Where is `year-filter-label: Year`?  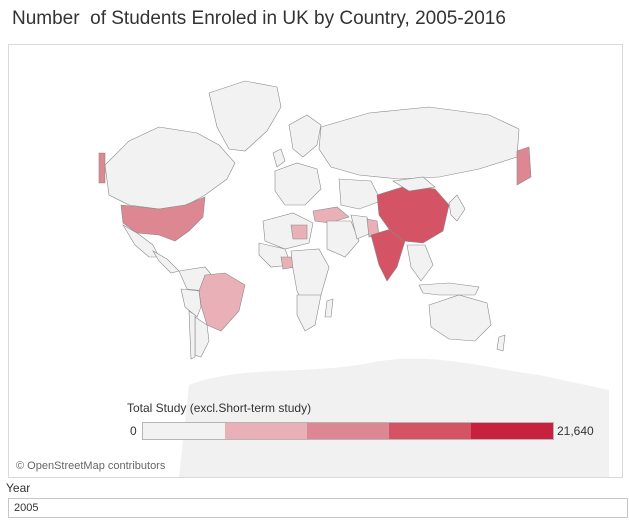 year-filter-label: Year is located at coordinates (18, 488).